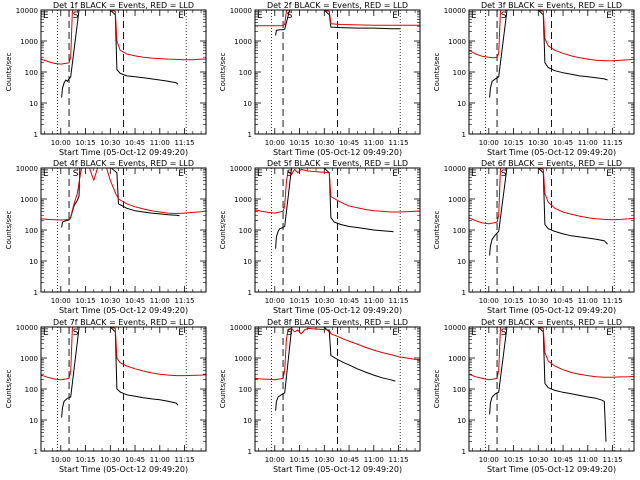 The image size is (640, 480). I want to click on y-tick-label: 1, so click(464, 452).